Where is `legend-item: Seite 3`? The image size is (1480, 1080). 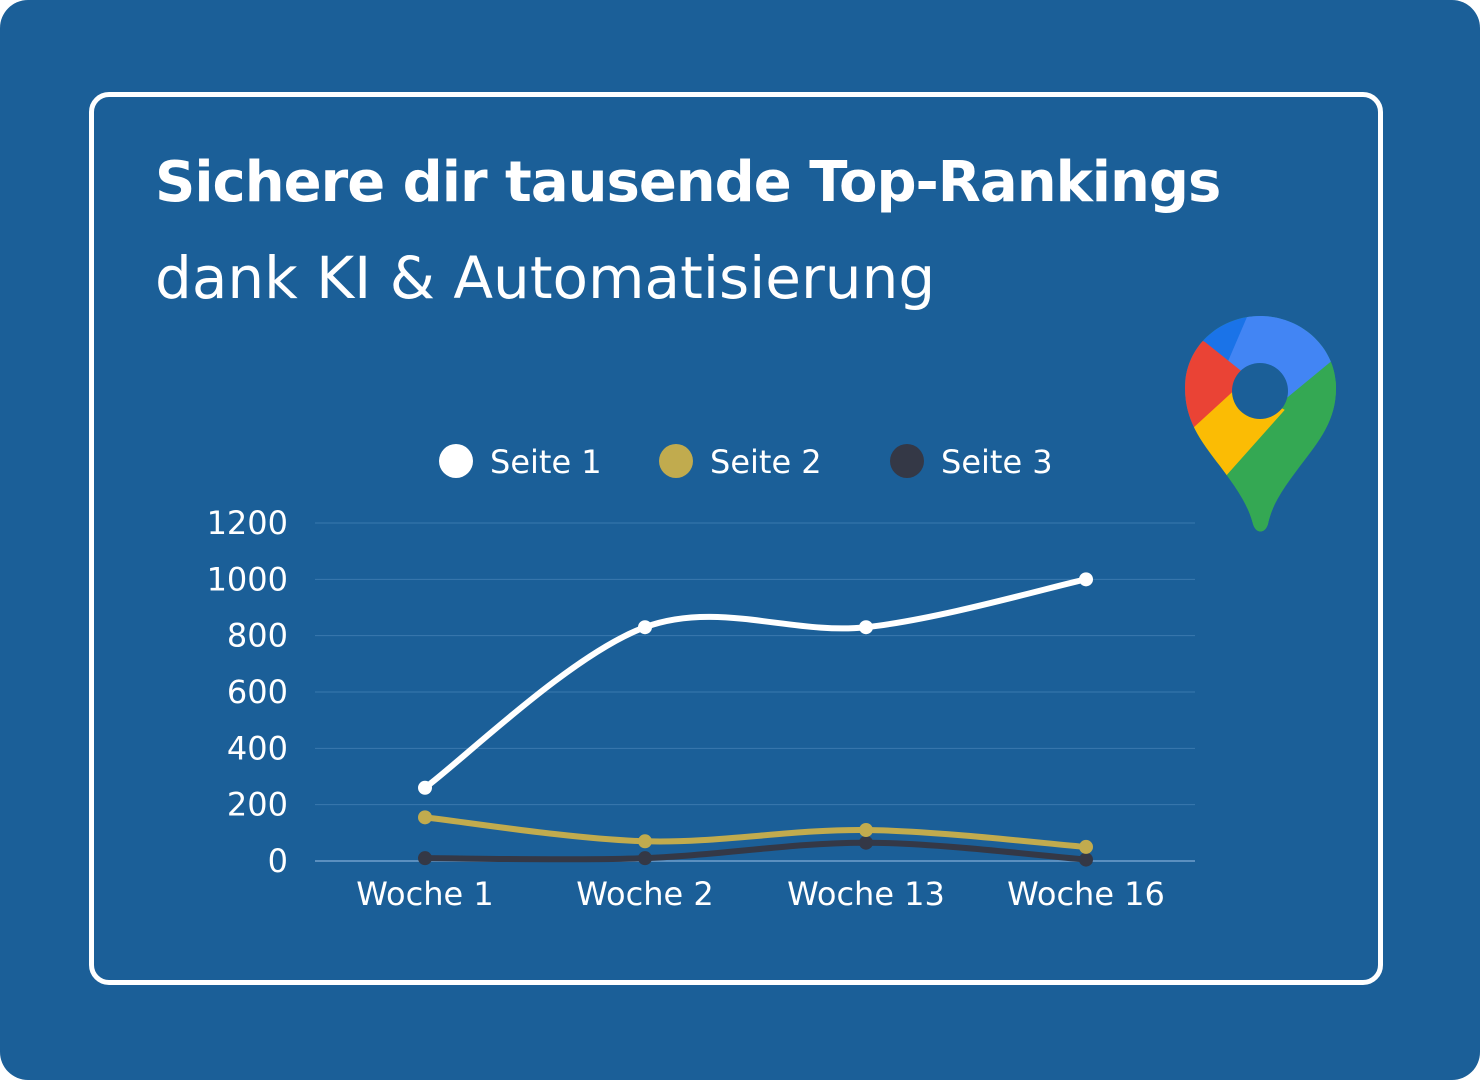
legend-item: Seite 3 is located at coordinates (971, 462).